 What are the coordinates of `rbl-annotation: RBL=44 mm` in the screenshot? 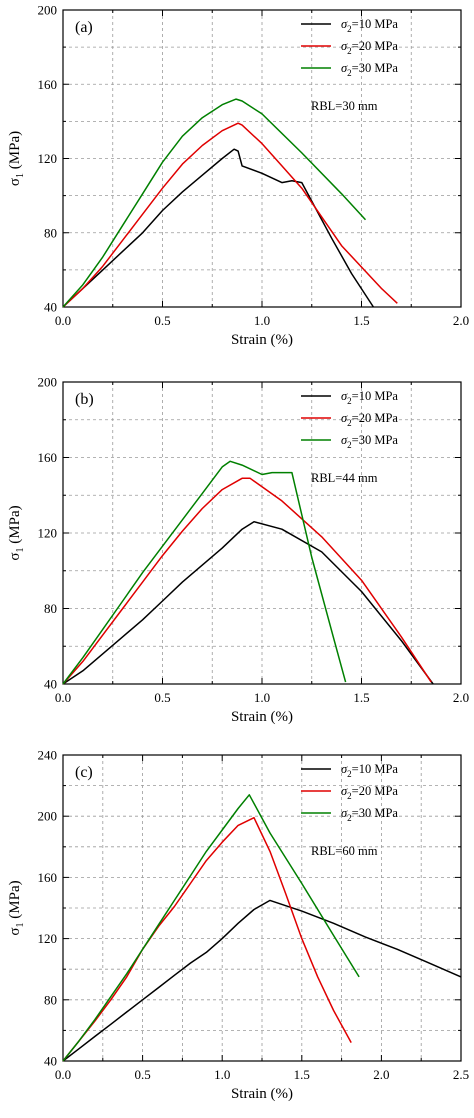 It's located at (344, 478).